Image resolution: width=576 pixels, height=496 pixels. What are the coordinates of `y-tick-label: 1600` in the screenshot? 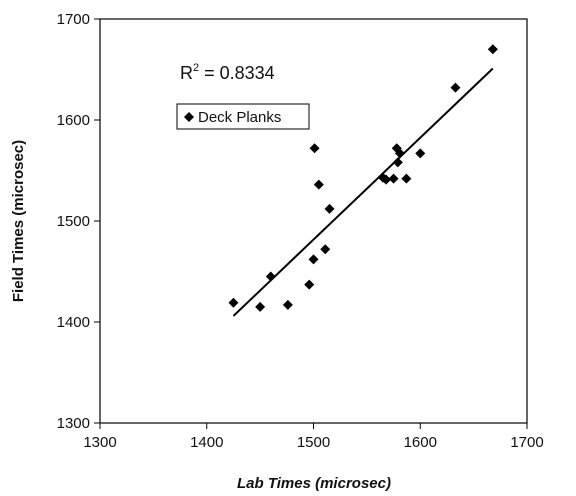 It's located at (73, 120).